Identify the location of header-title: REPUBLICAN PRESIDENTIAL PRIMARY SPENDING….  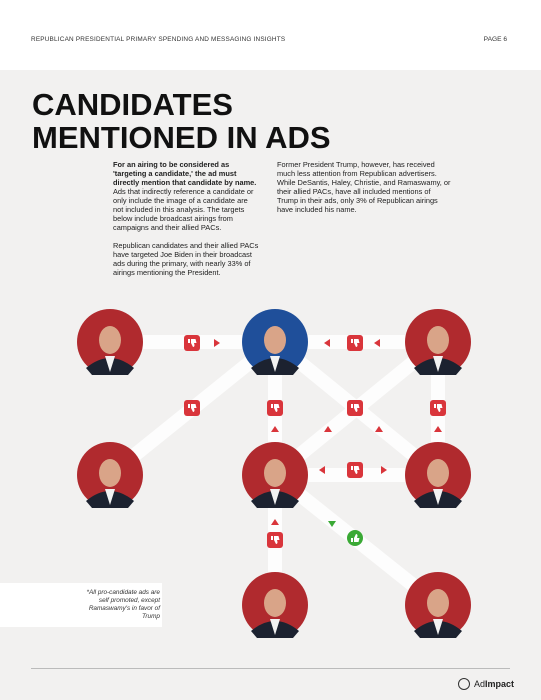
(158, 39).